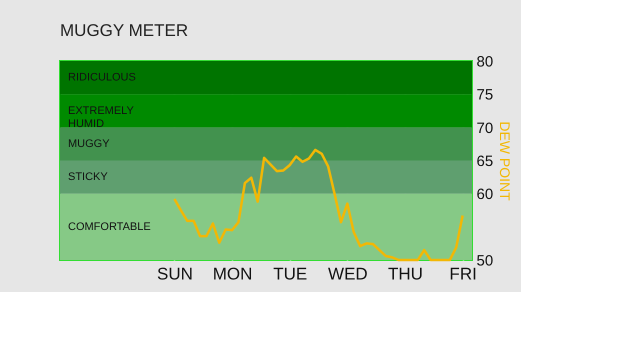 This screenshot has height=349, width=620. I want to click on y-axis-title: DEW POINT, so click(505, 161).